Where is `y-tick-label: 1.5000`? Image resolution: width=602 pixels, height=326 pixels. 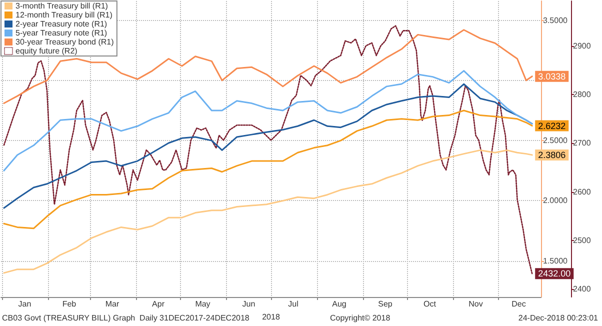 y-tick-label: 1.5000 is located at coordinates (555, 261).